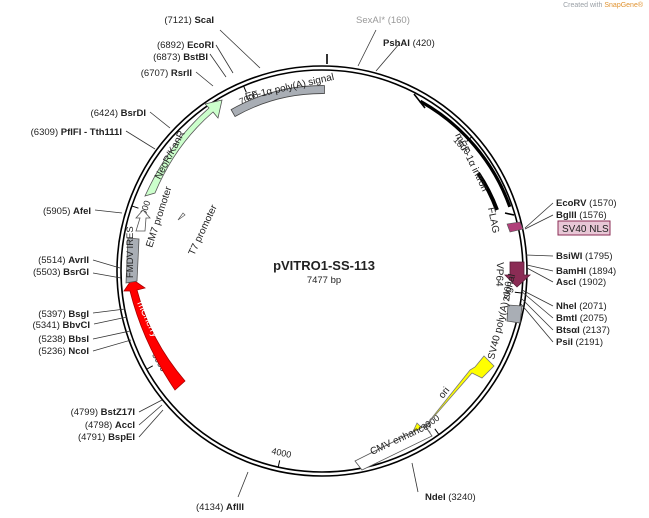 This screenshot has width=649, height=518. I want to click on site-bsiwi: BsiWI (1795), so click(584, 256).